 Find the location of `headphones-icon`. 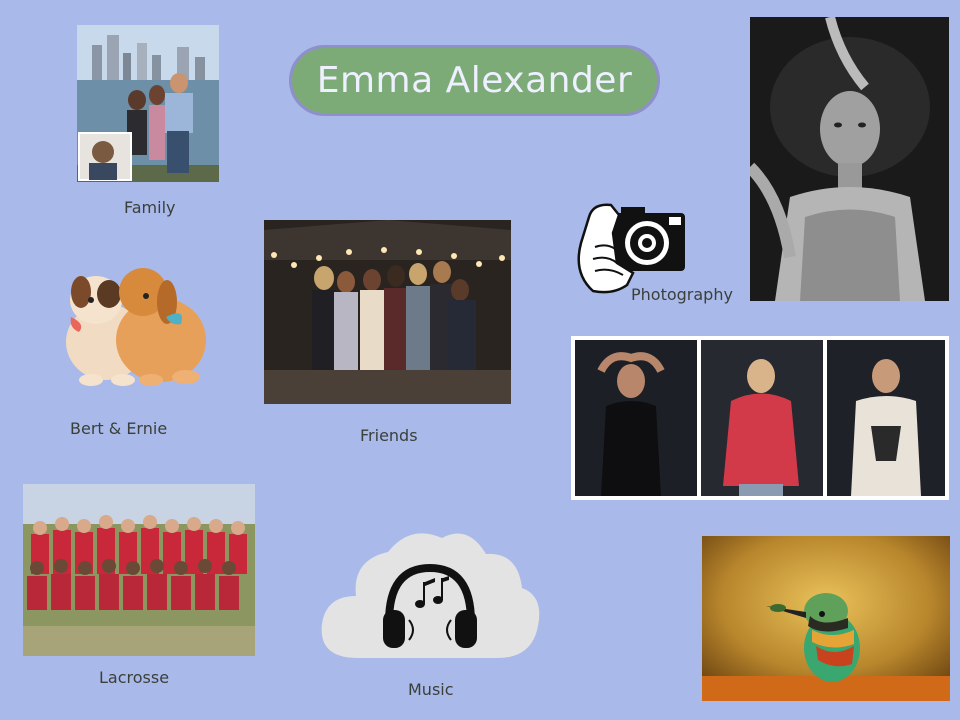

headphones-icon is located at coordinates (430, 606).